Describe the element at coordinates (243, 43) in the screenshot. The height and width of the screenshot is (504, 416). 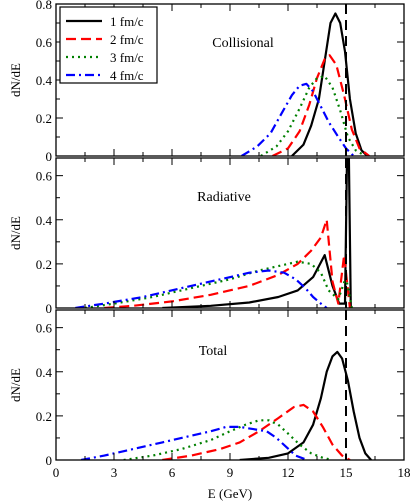
I see `collisional-title: Collisional` at that location.